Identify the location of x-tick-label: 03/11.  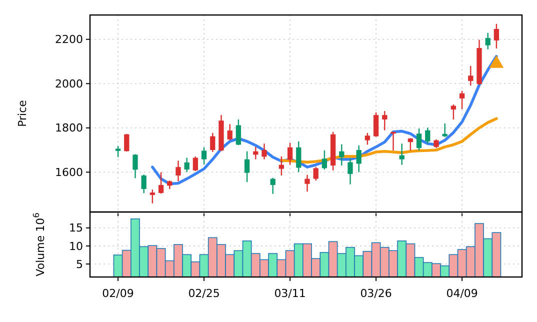
(290, 293).